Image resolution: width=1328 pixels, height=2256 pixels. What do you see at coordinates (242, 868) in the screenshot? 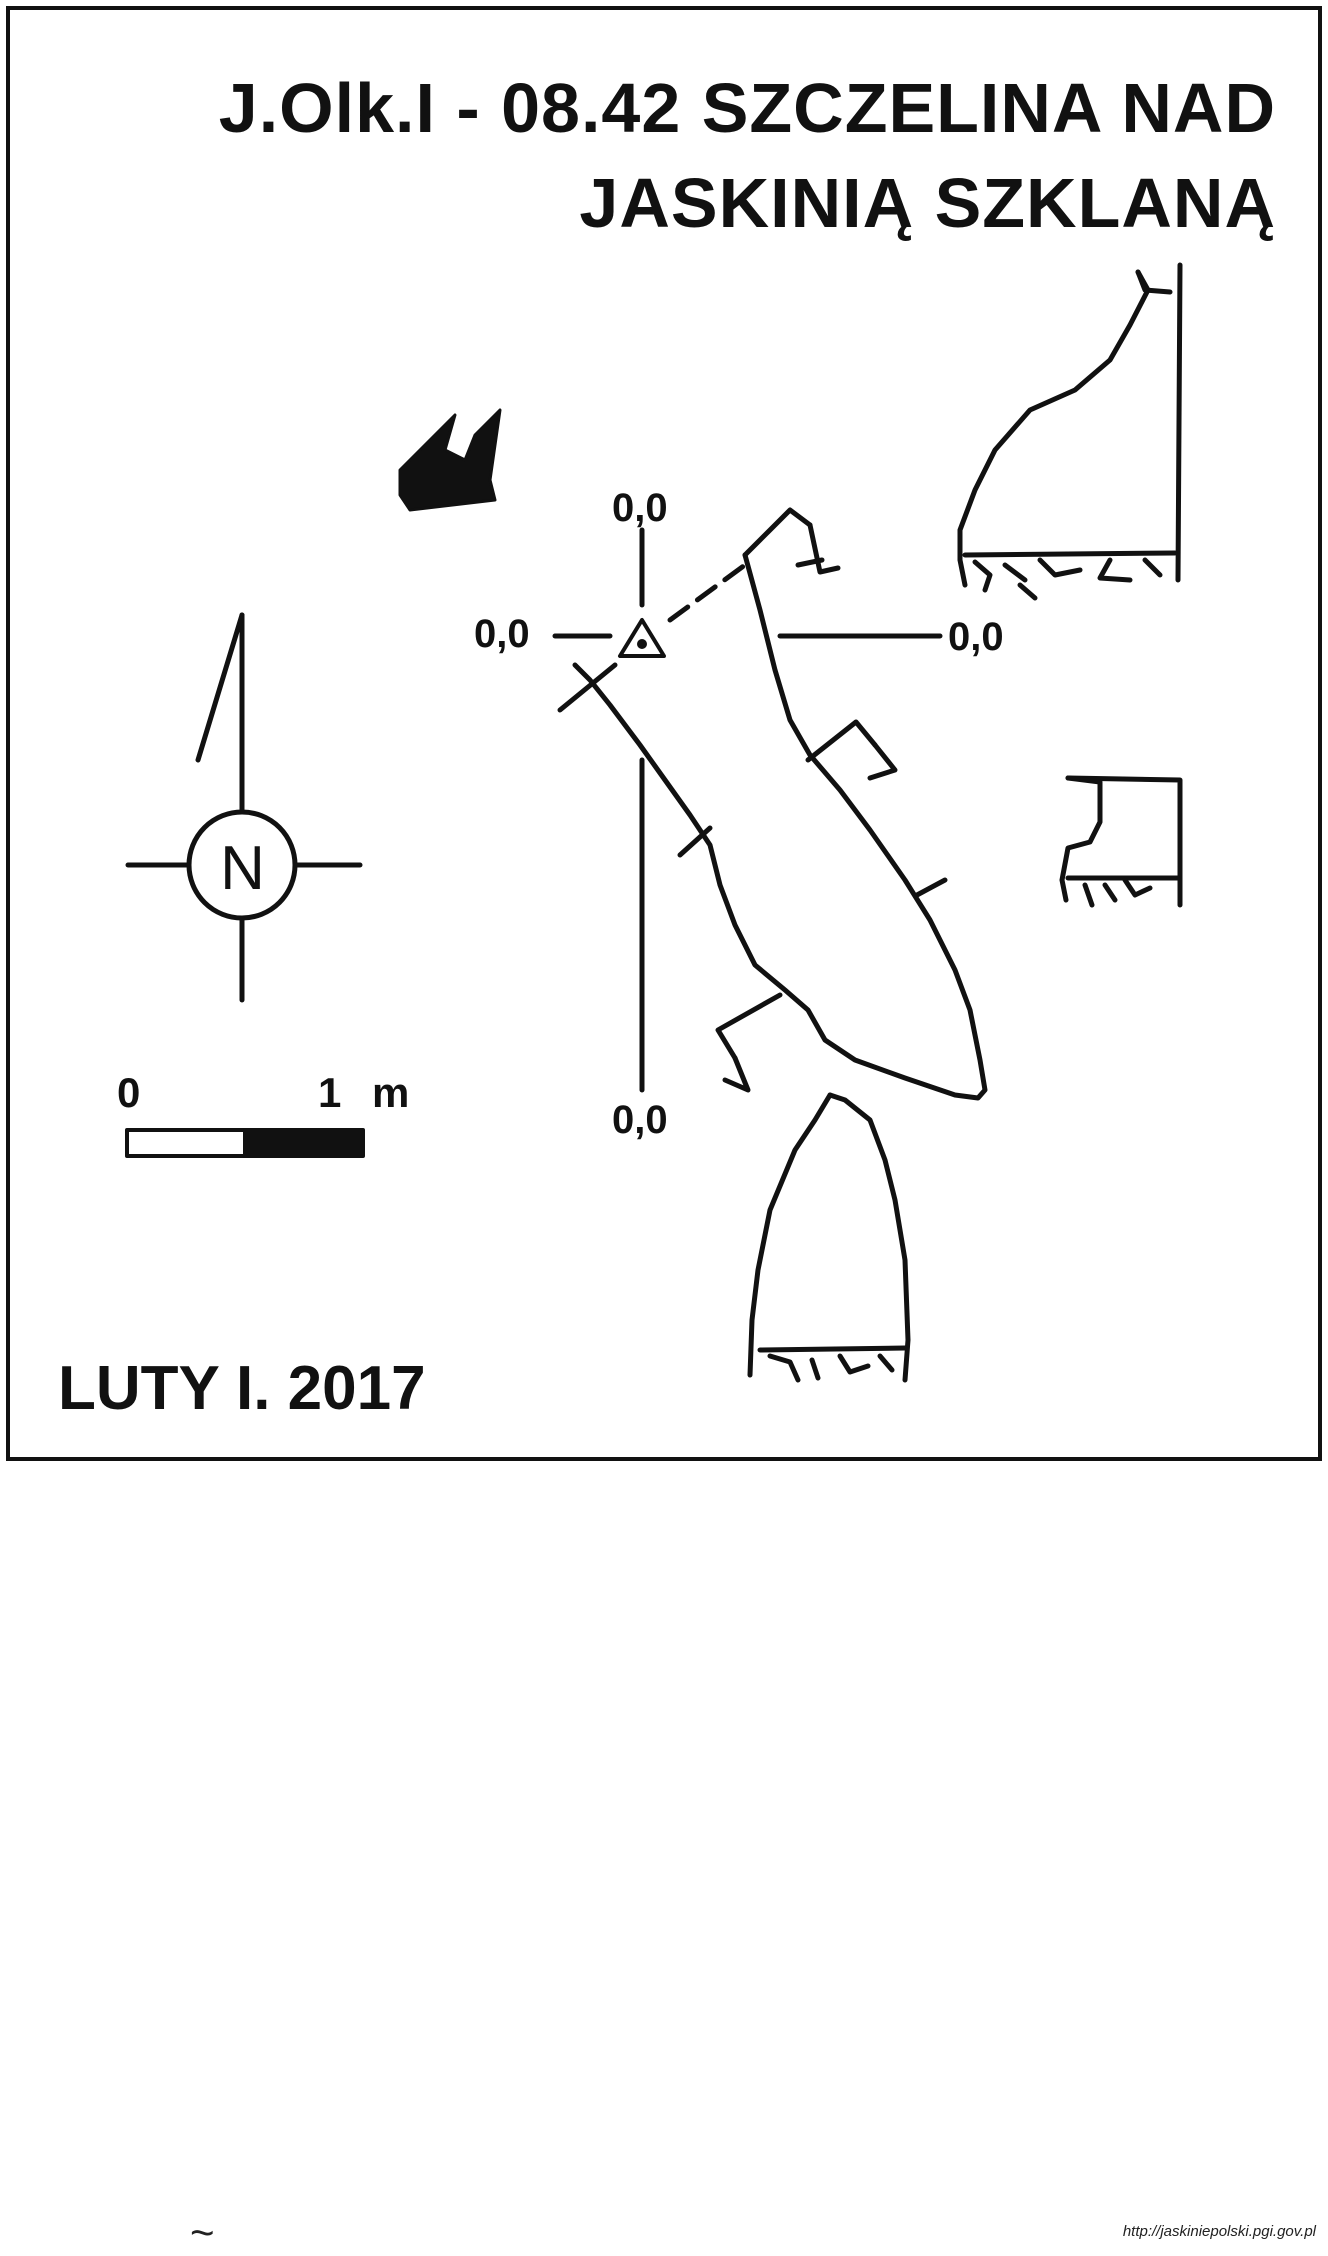
I see `compass-letter: N` at bounding box center [242, 868].